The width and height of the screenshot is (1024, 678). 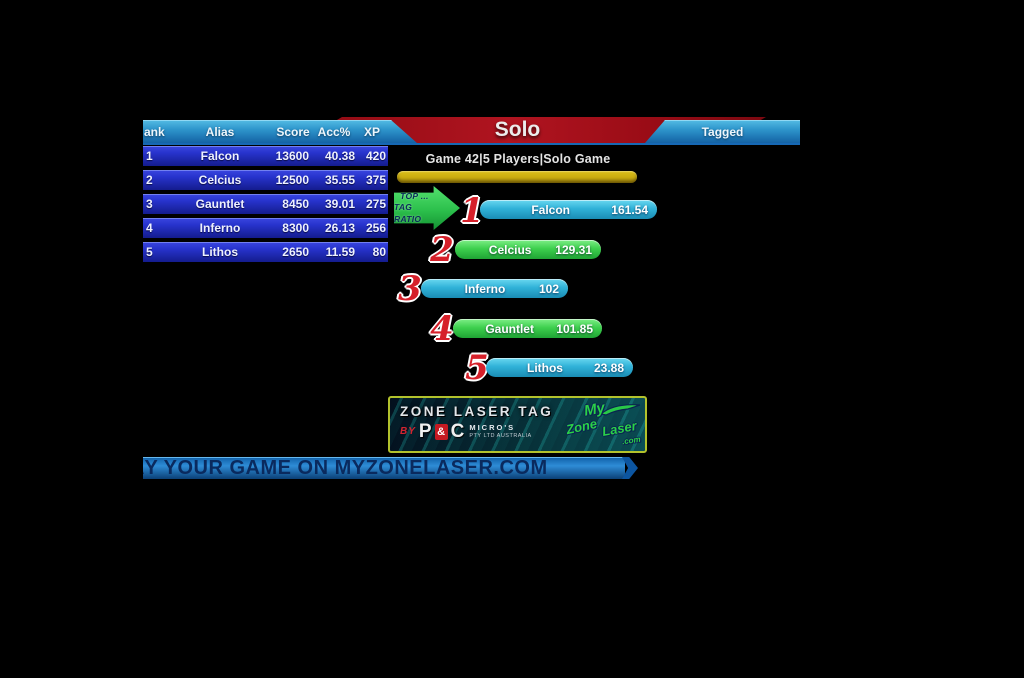 What do you see at coordinates (149, 204) in the screenshot?
I see `rank-cell: 3` at bounding box center [149, 204].